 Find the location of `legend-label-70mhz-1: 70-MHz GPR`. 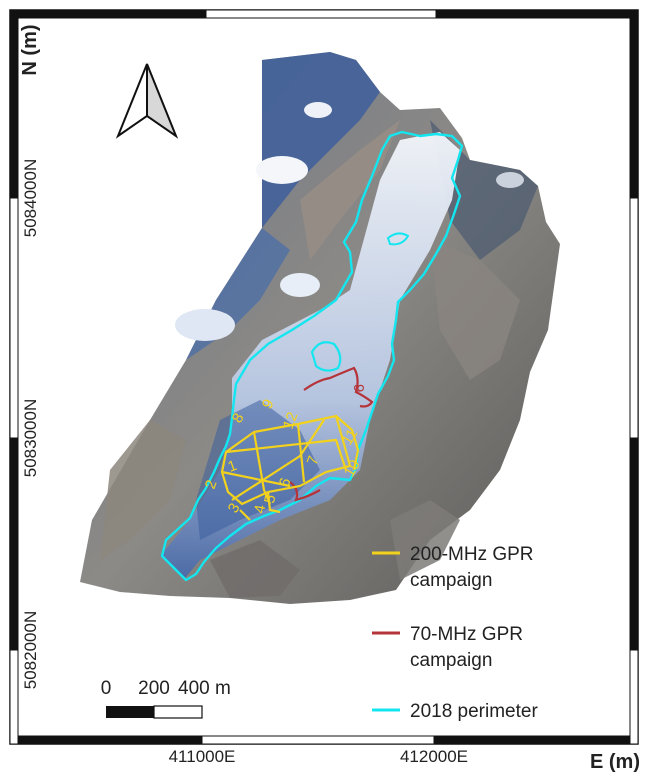

legend-label-70mhz-1: 70-MHz GPR is located at coordinates (466, 634).